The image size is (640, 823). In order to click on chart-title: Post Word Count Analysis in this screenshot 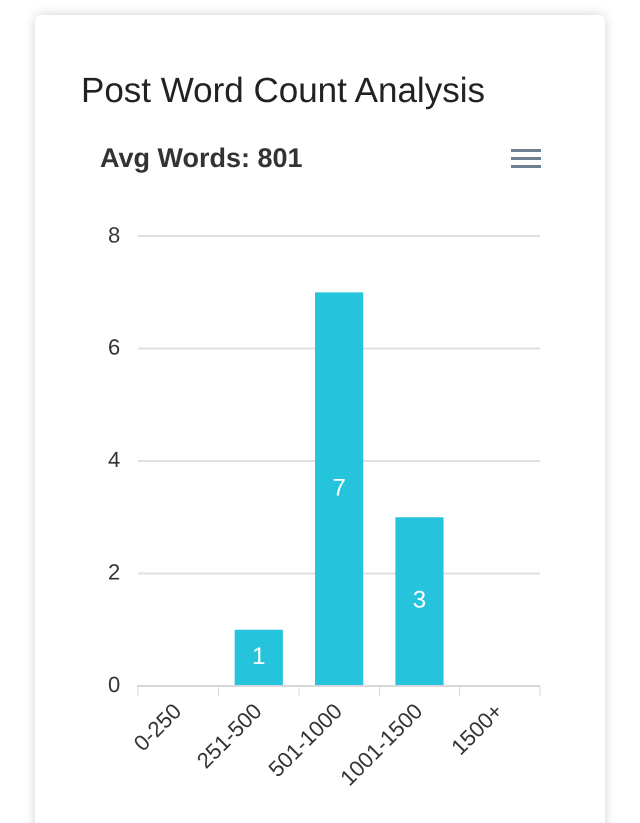, I will do `click(283, 91)`.